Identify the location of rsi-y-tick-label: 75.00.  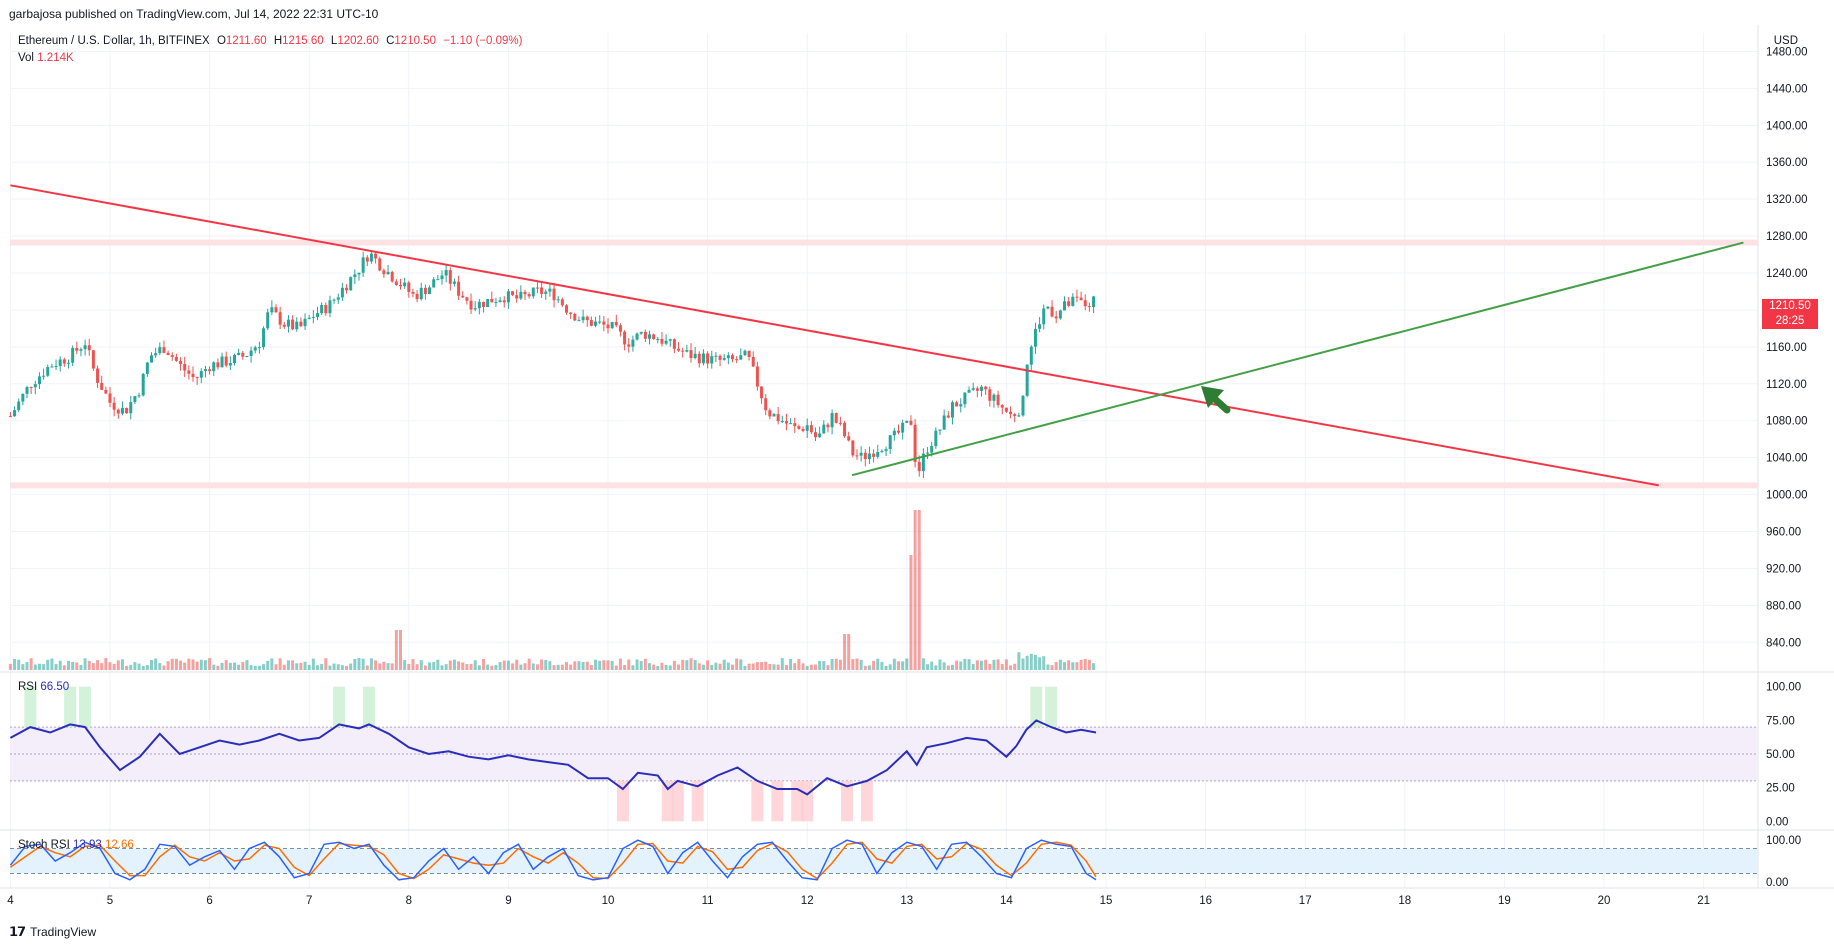
(1780, 721).